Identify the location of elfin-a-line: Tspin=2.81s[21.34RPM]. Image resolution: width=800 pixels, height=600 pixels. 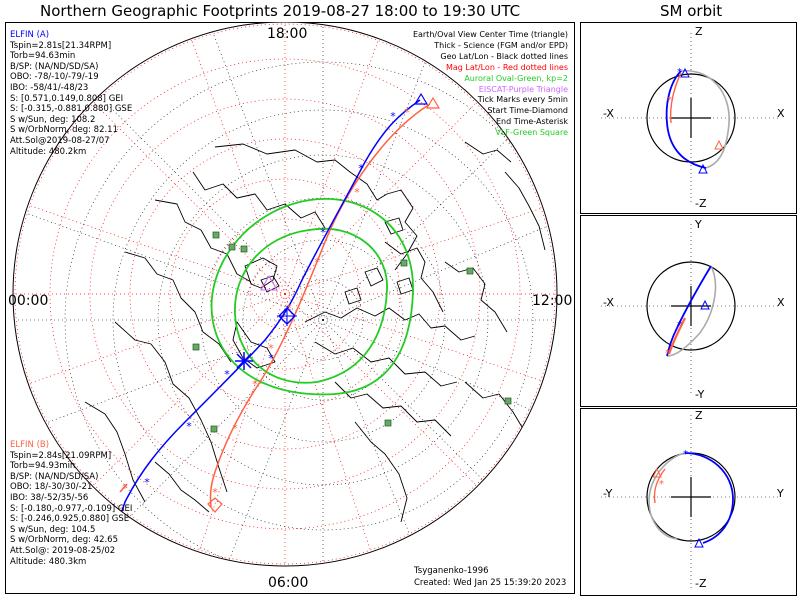
(61, 45).